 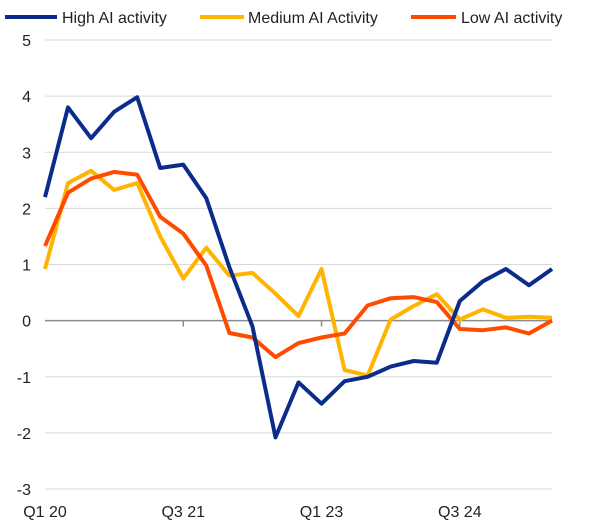 What do you see at coordinates (26, 153) in the screenshot?
I see `y-tick-label: 3` at bounding box center [26, 153].